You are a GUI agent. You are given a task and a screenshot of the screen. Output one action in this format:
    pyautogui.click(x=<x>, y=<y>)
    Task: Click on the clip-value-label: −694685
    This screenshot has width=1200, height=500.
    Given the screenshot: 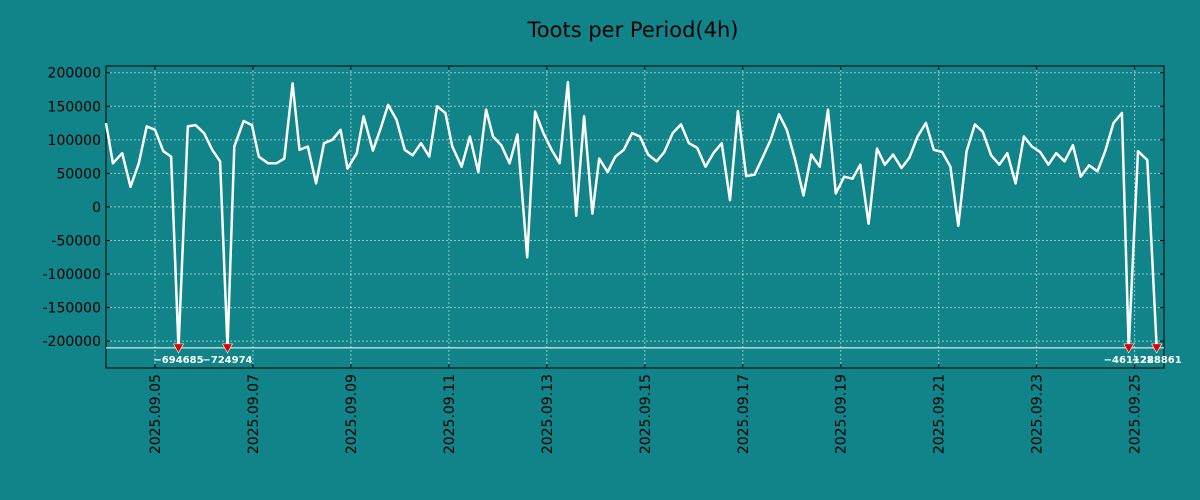 What is the action you would take?
    pyautogui.click(x=178, y=360)
    